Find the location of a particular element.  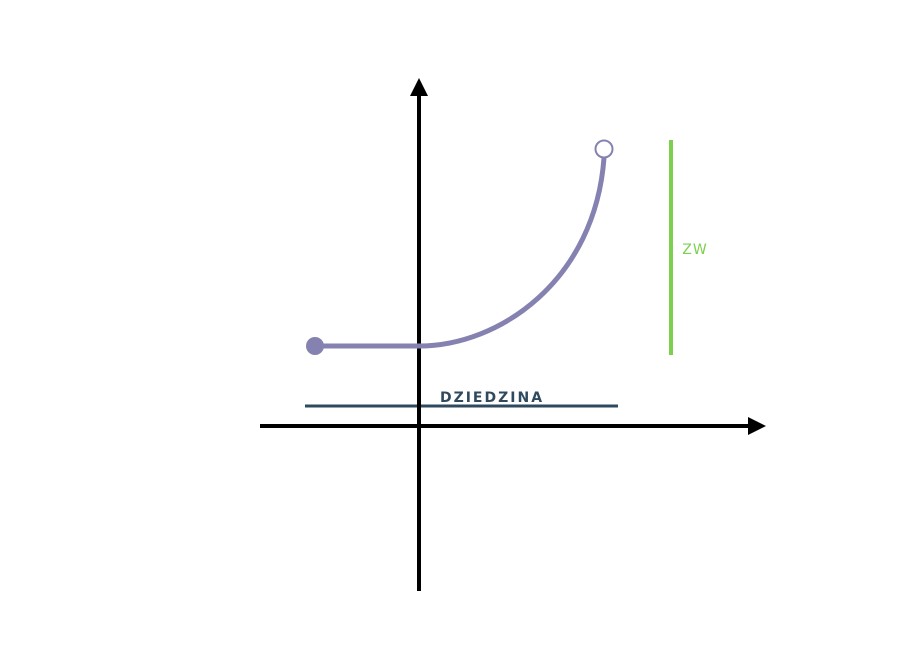

closed-endpoint-marker is located at coordinates (315, 346).